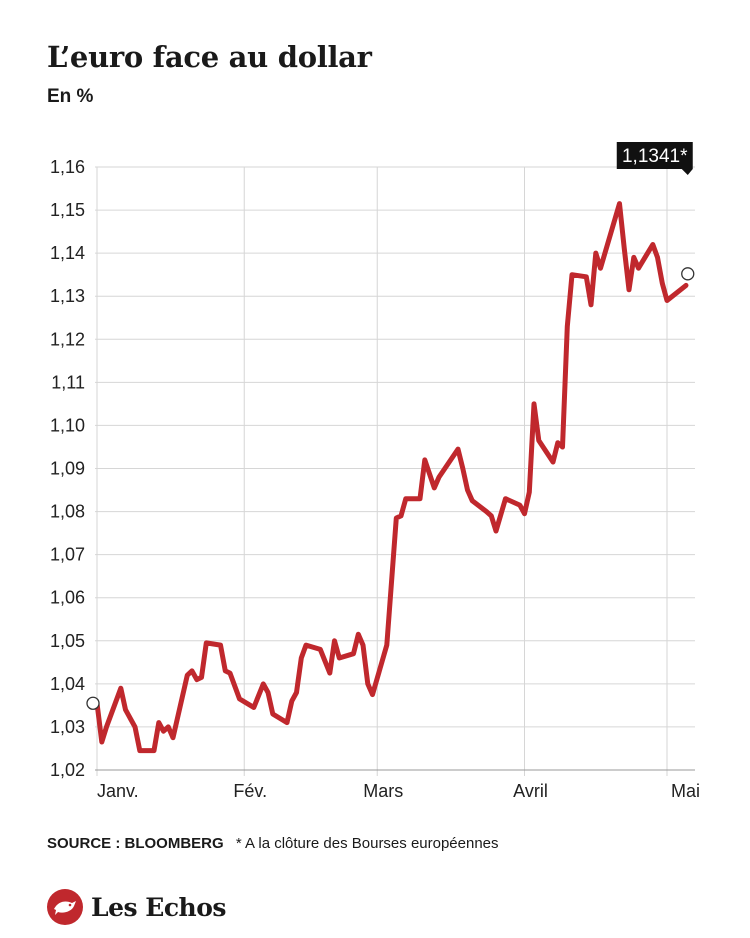 The width and height of the screenshot is (750, 938). Describe the element at coordinates (67, 253) in the screenshot. I see `y-tick-label: 1,14` at that location.